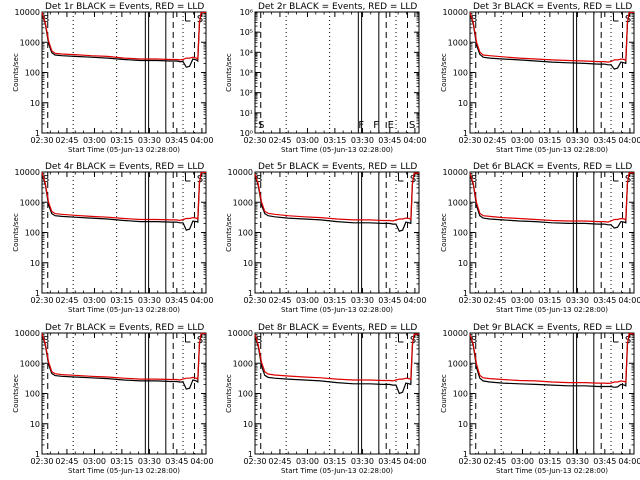 The width and height of the screenshot is (640, 480). What do you see at coordinates (246, 12) in the screenshot?
I see `y-tick-label: 10⁶` at bounding box center [246, 12].